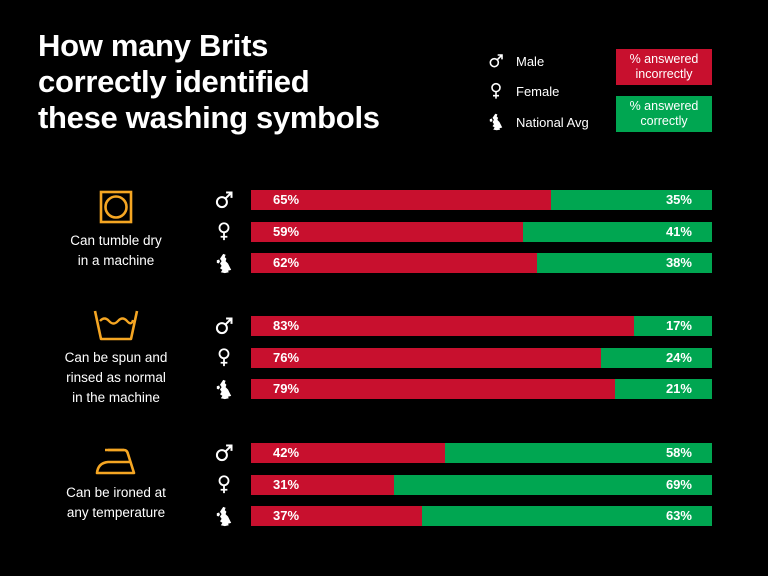 The width and height of the screenshot is (768, 576). I want to click on legend-label-female: Female, so click(538, 91).